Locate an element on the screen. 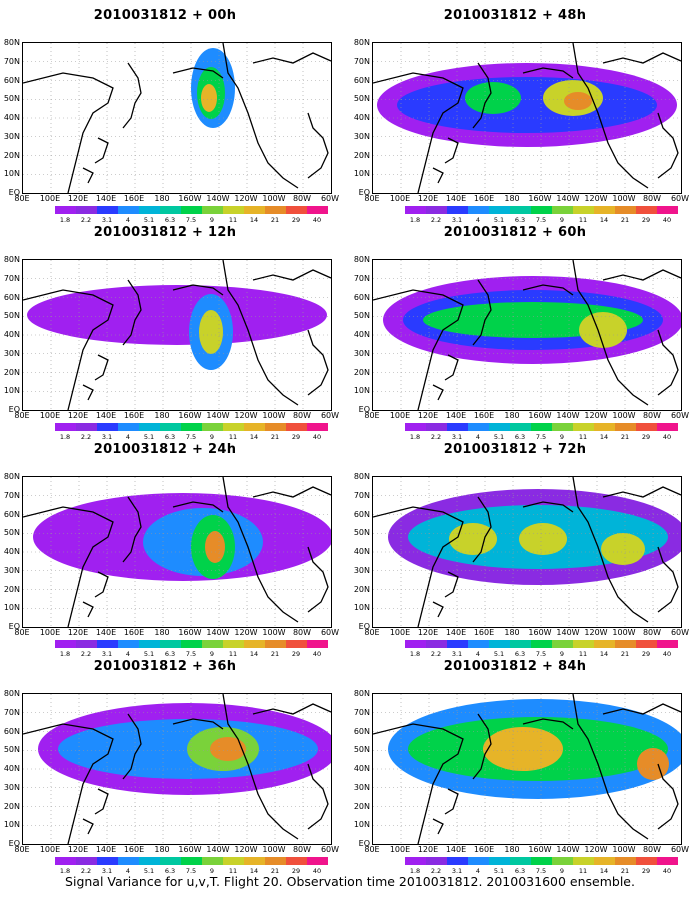 Image resolution: width=700 pixels, height=900 pixels. panel-title: 2010031812 + 84h is located at coordinates (515, 666).